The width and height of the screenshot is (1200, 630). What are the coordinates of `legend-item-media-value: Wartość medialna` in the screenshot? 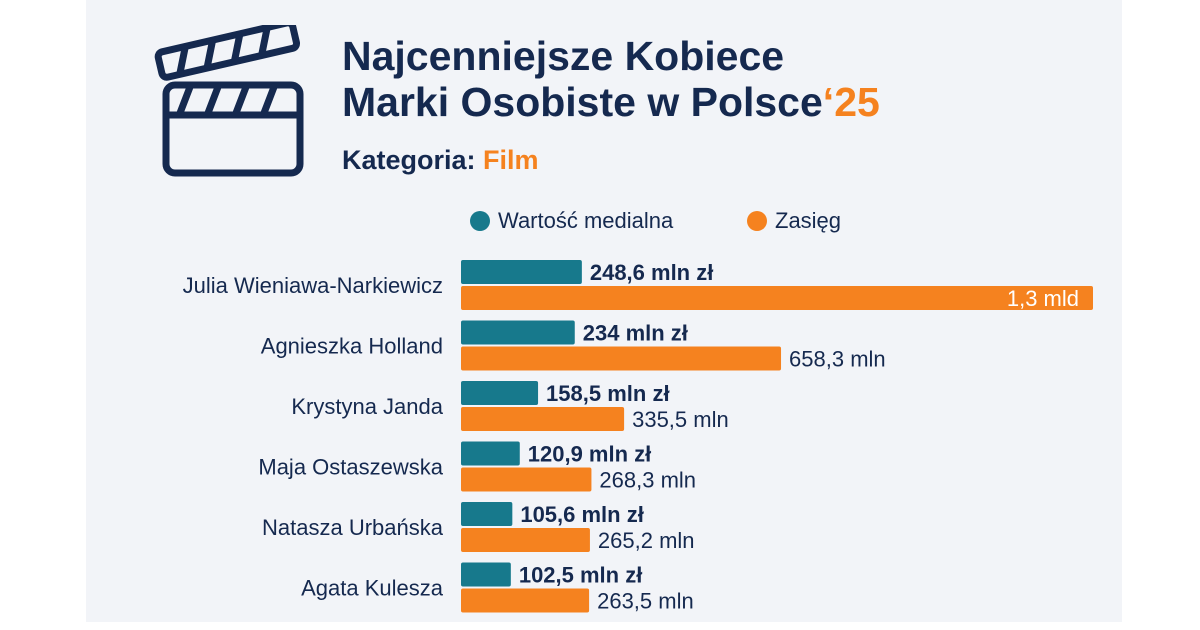 It's located at (571, 221).